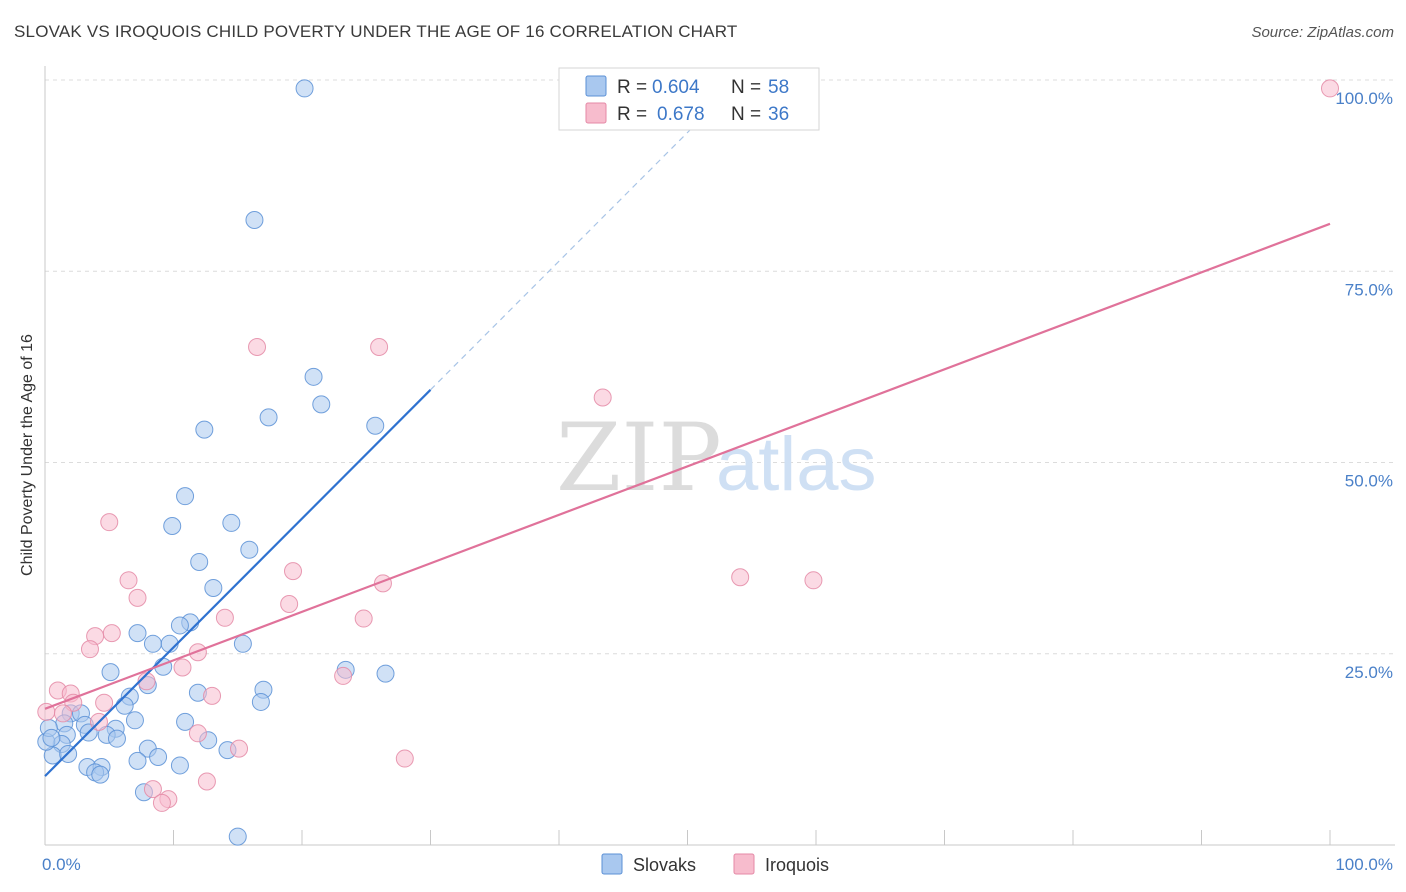 The image size is (1406, 892). Describe the element at coordinates (612, 864) in the screenshot. I see `series-legend-swatch-slovaks` at that location.